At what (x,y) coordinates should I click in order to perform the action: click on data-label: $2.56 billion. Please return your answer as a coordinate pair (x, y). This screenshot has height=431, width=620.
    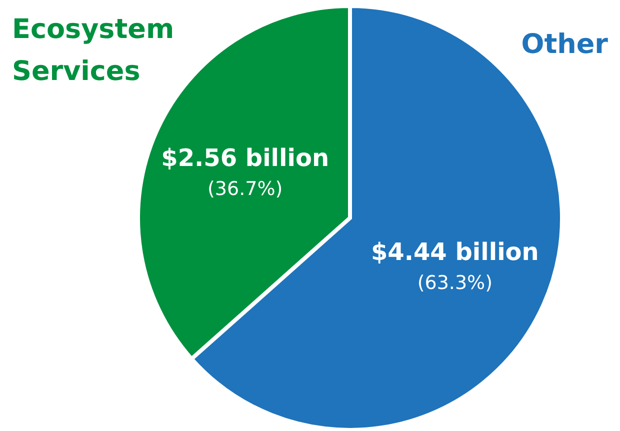
    Looking at the image, I should click on (245, 158).